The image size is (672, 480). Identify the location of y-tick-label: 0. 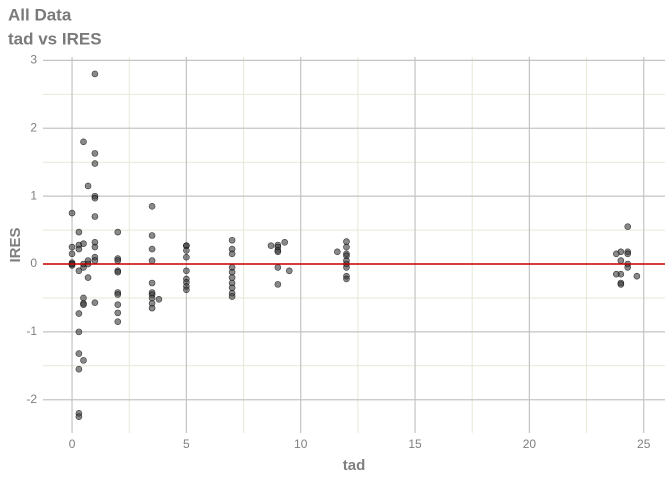
(33, 263).